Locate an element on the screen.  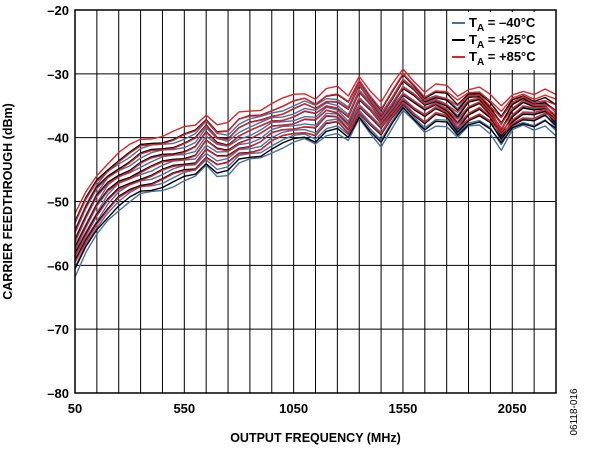
y-tick-label: –50 is located at coordinates (58, 202).